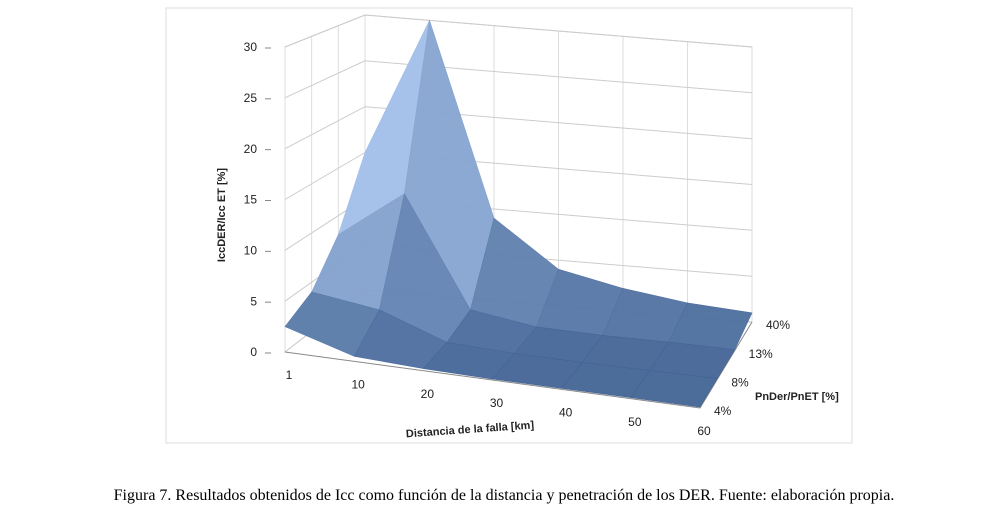 This screenshot has width=1008, height=529. What do you see at coordinates (253, 301) in the screenshot?
I see `z-tick-label: 5` at bounding box center [253, 301].